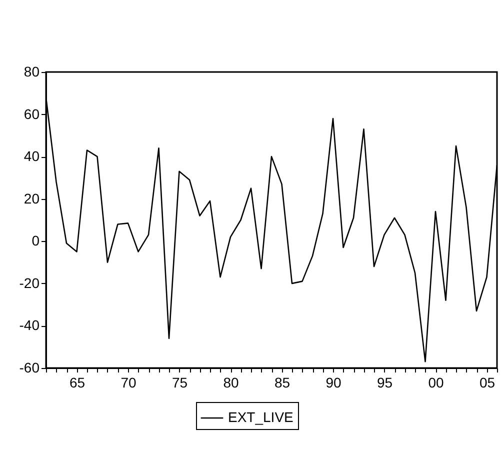  What do you see at coordinates (436, 382) in the screenshot?
I see `x-tick-label: 00` at bounding box center [436, 382].